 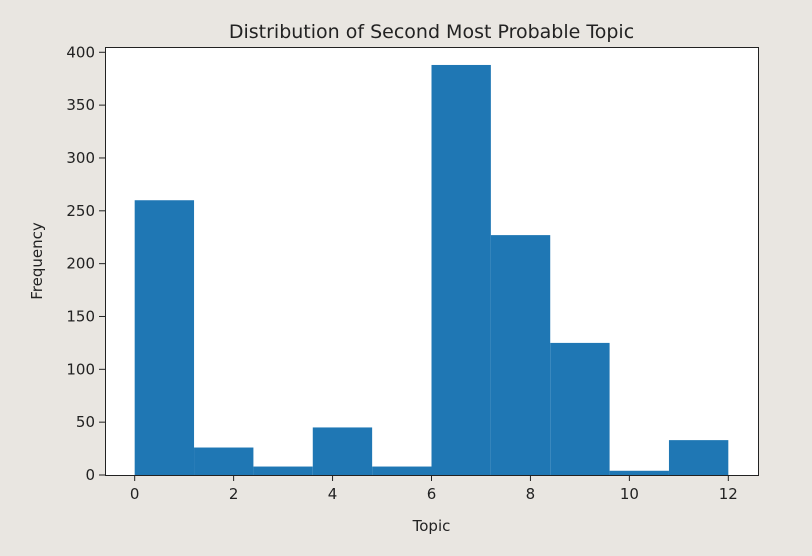 What do you see at coordinates (80, 369) in the screenshot?
I see `y-tick-label: 100` at bounding box center [80, 369].